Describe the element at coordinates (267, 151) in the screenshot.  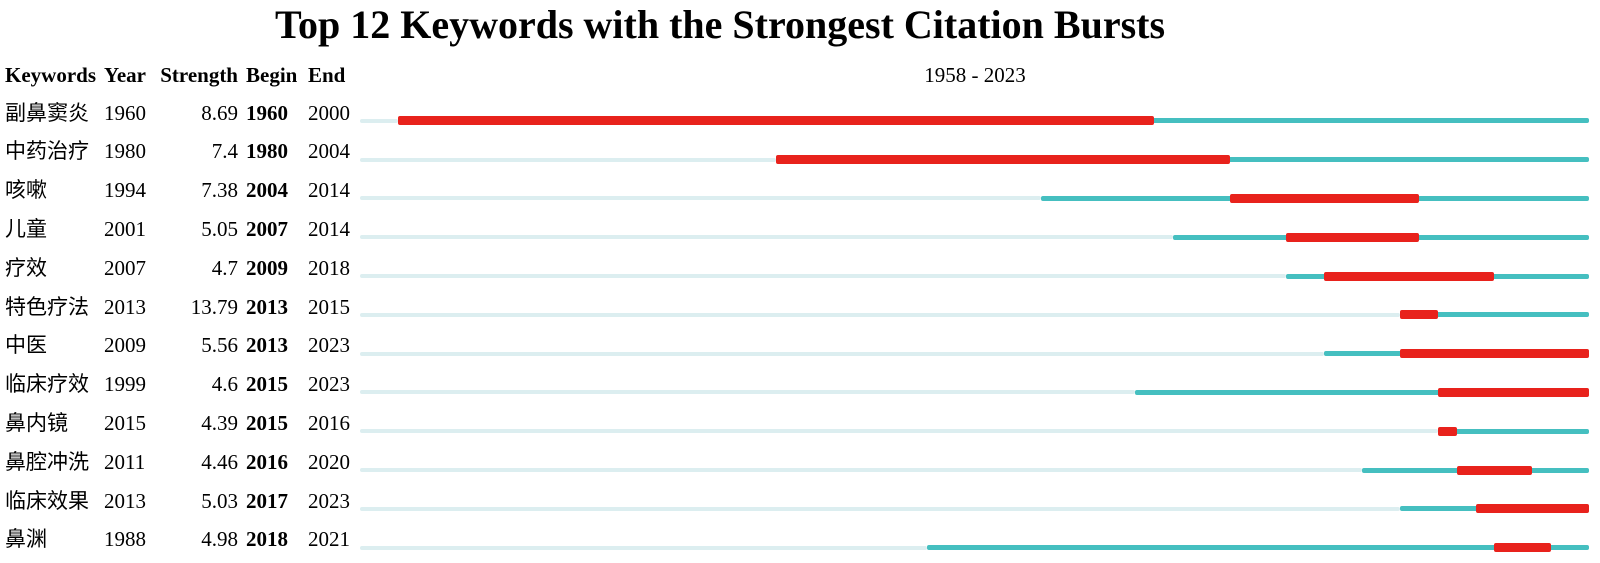
I see `begin-value: 1980` at that location.